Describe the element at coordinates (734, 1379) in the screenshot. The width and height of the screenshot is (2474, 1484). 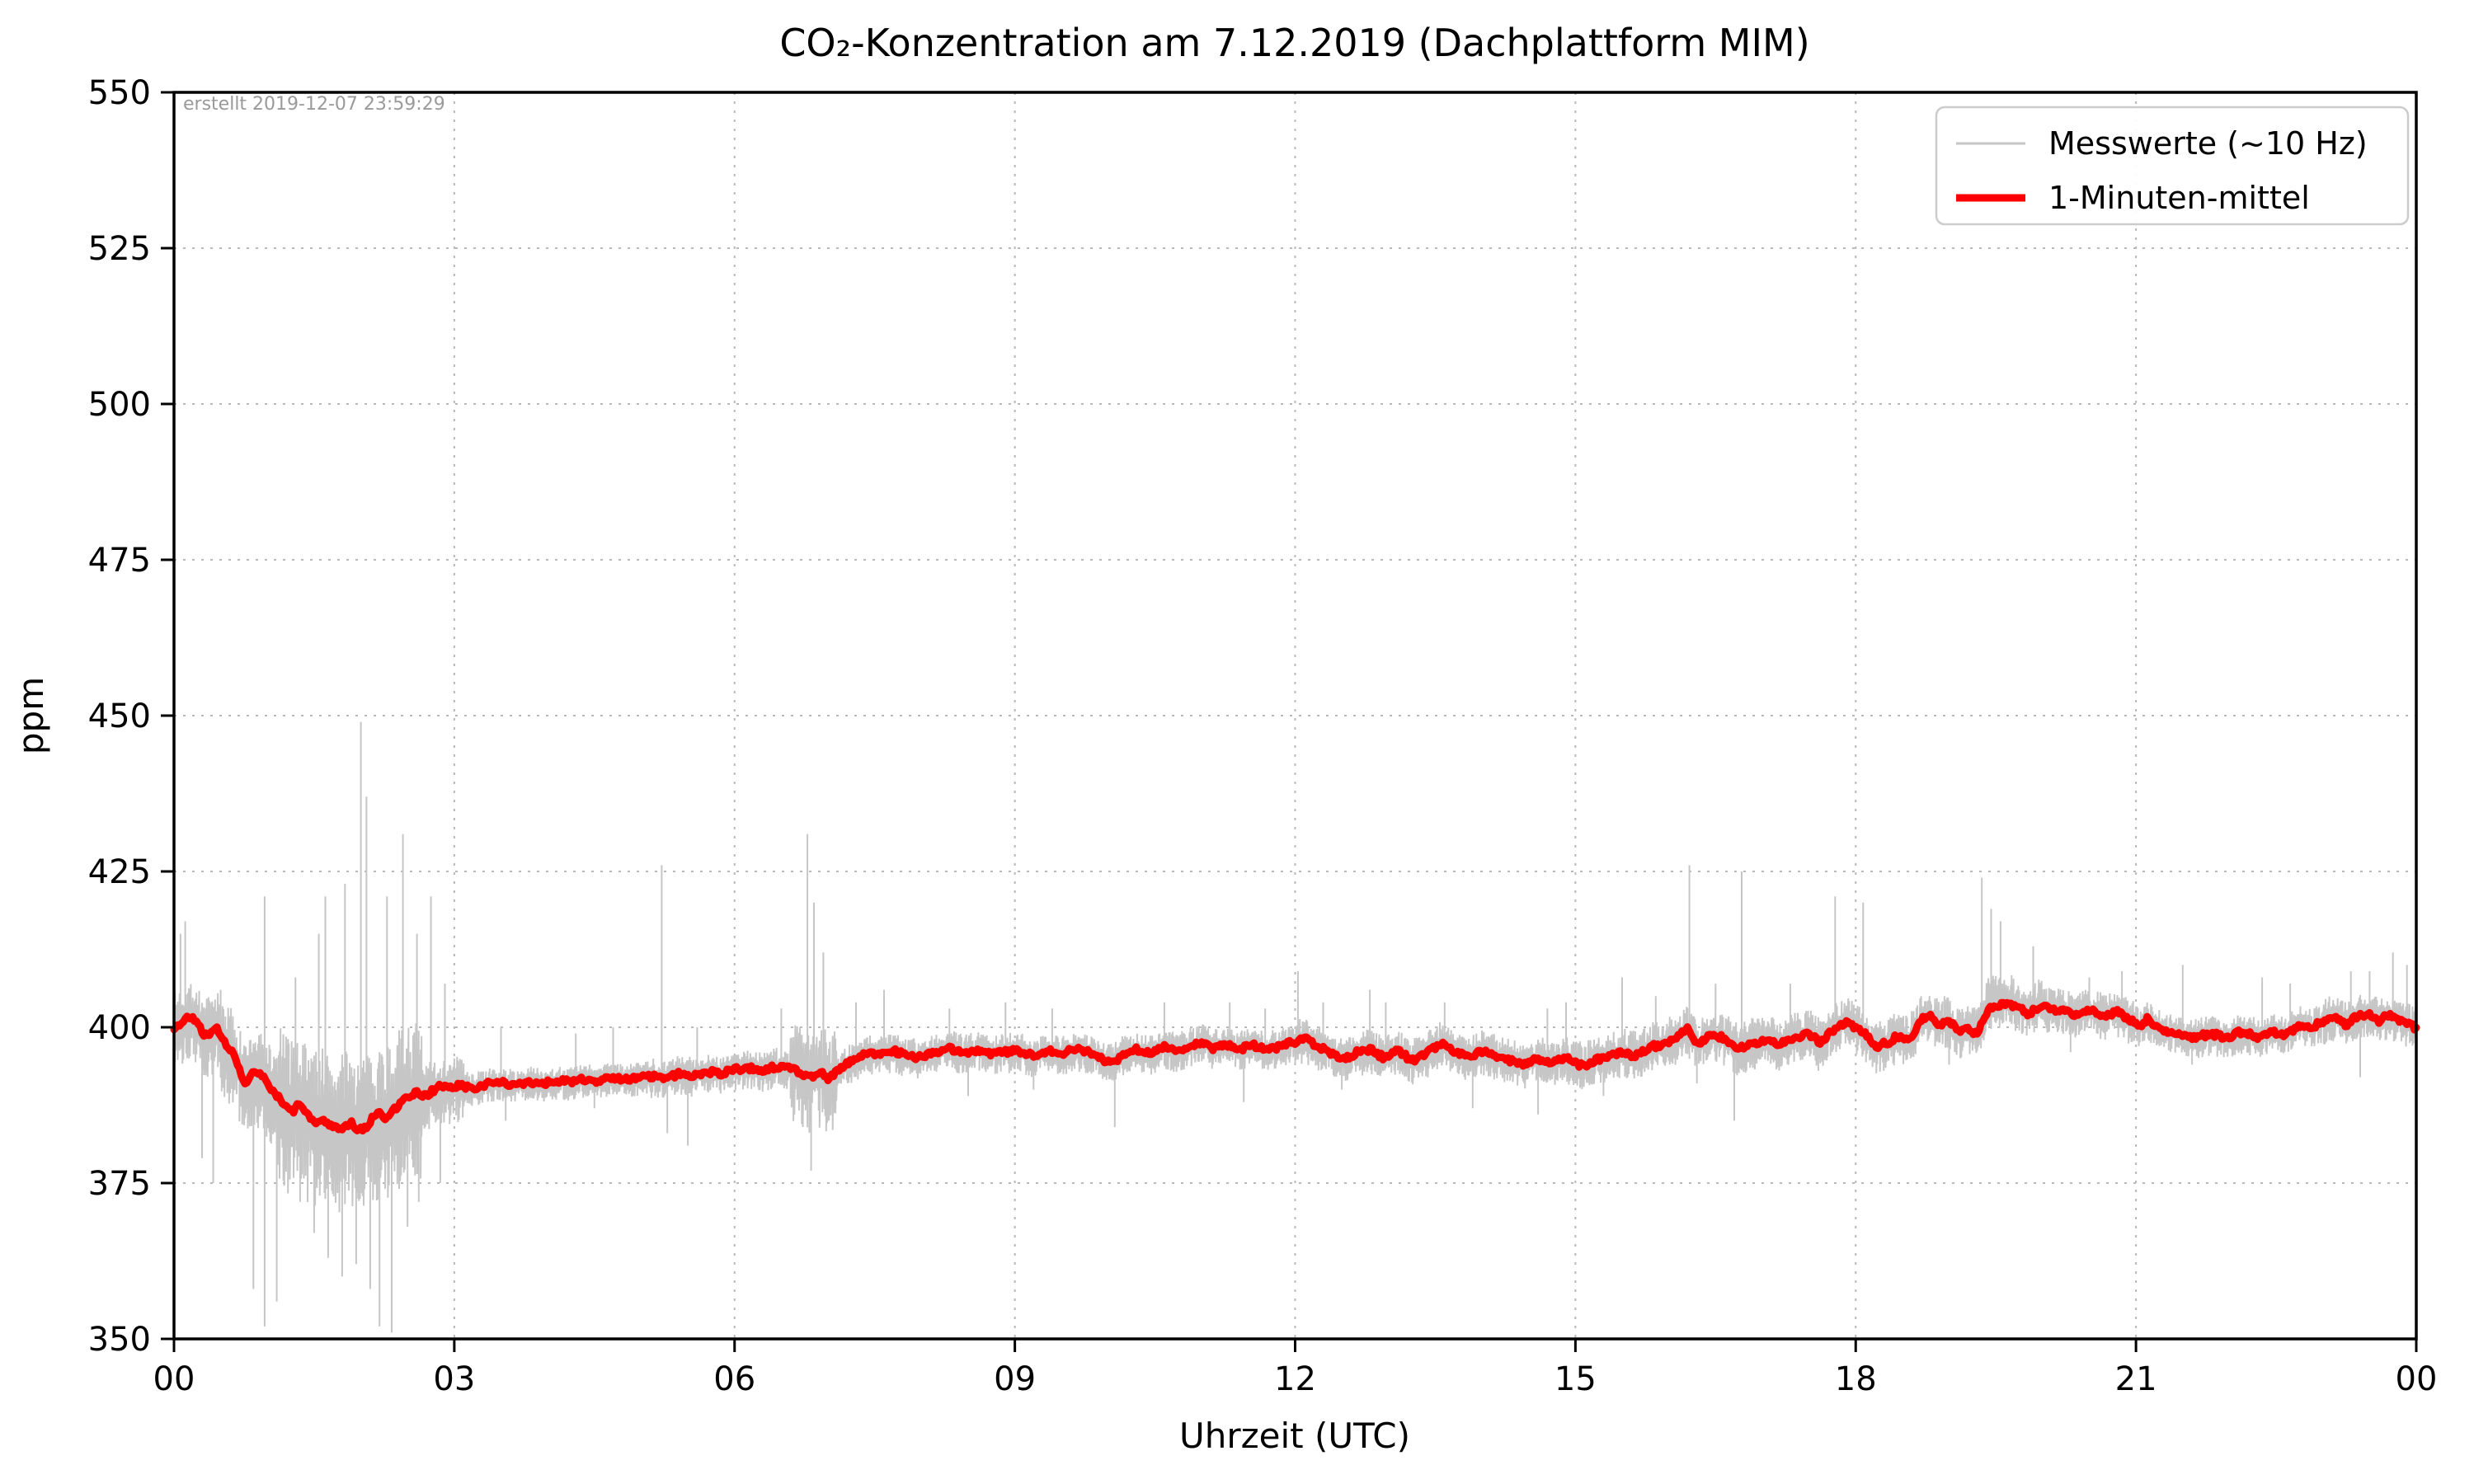
I see `x-tick-label: 06` at that location.